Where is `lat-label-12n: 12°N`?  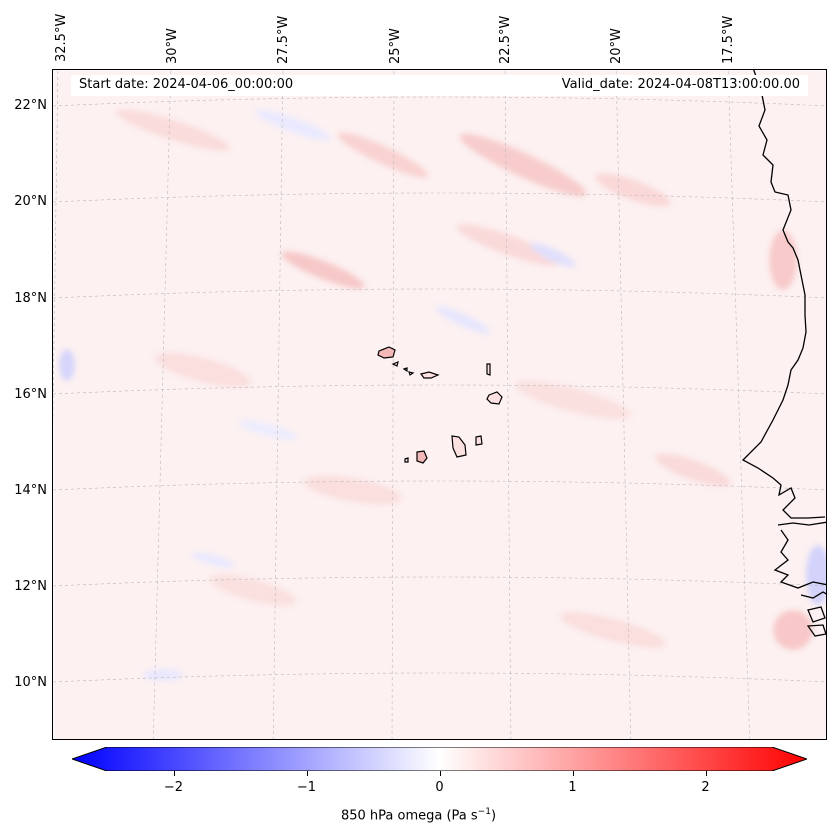
lat-label-12n: 12°N is located at coordinates (30, 586).